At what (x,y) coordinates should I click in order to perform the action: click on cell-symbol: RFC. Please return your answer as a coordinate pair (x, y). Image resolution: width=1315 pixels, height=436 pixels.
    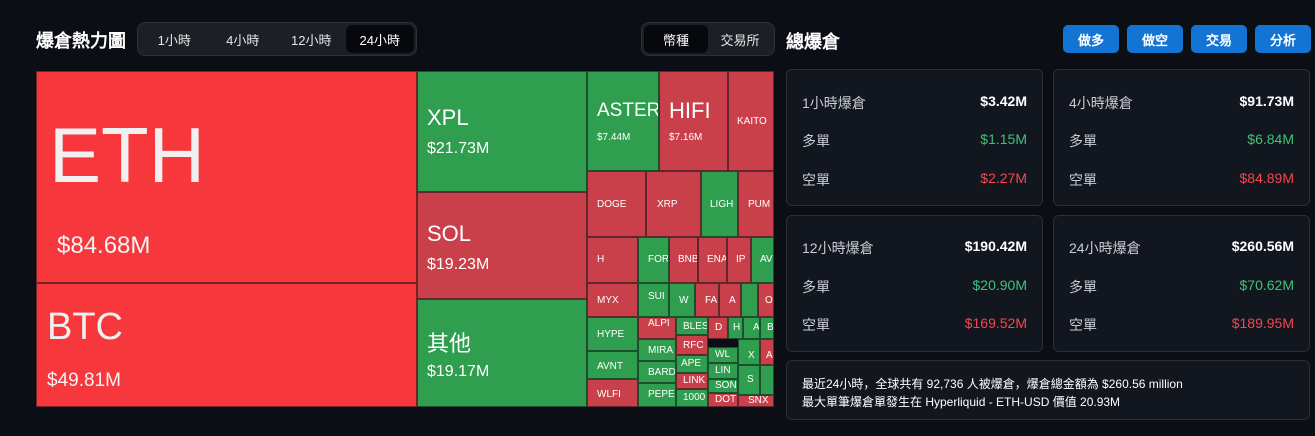
    Looking at the image, I should click on (693, 345).